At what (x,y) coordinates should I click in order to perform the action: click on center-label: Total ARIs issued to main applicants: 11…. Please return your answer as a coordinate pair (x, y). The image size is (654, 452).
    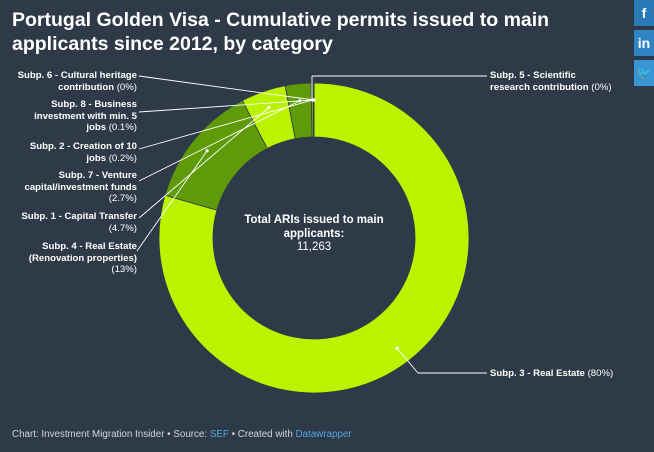
    Looking at the image, I should click on (314, 234).